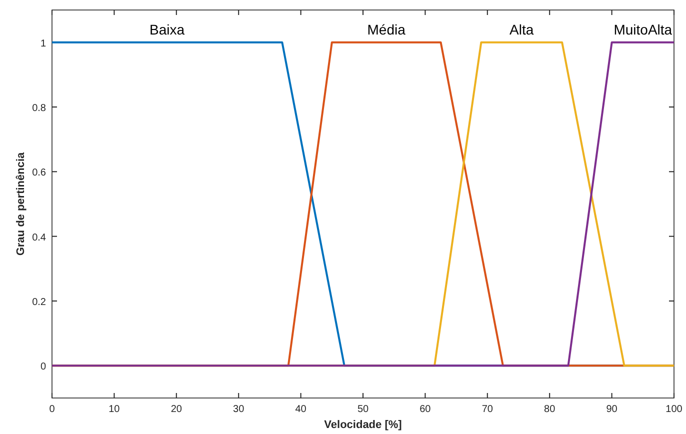  Describe the element at coordinates (550, 409) in the screenshot. I see `x-tick-label: 80` at that location.